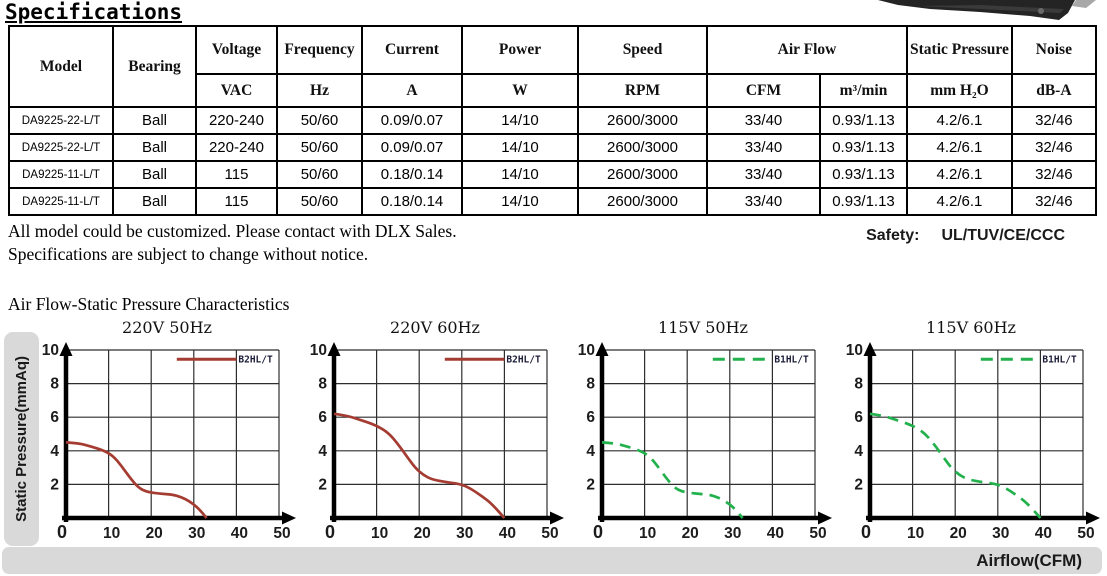  What do you see at coordinates (167, 327) in the screenshot?
I see `chart-title: 220V 50Hz` at bounding box center [167, 327].